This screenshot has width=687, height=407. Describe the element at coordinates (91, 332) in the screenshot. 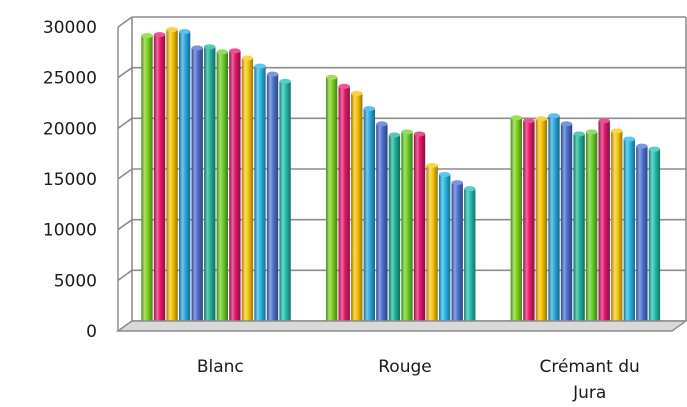

I see `y-tick-label: 0` at that location.